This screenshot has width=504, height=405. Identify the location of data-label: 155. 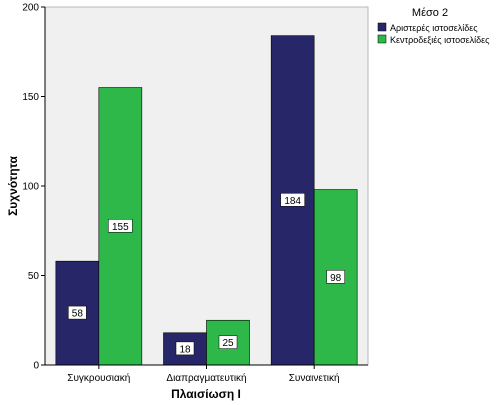
(120, 227).